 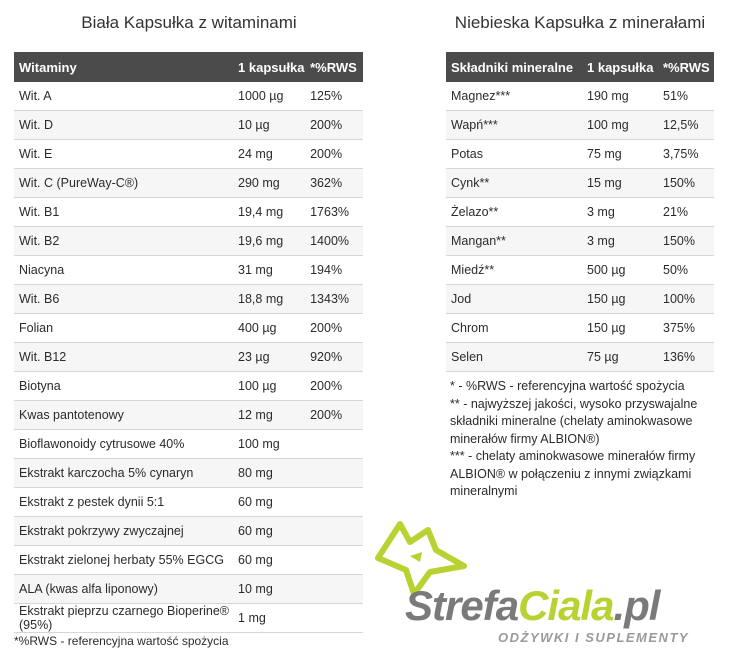 I want to click on vitamins-header-row: Witaminy 1 kapsułka *%RWS, so click(x=188, y=67).